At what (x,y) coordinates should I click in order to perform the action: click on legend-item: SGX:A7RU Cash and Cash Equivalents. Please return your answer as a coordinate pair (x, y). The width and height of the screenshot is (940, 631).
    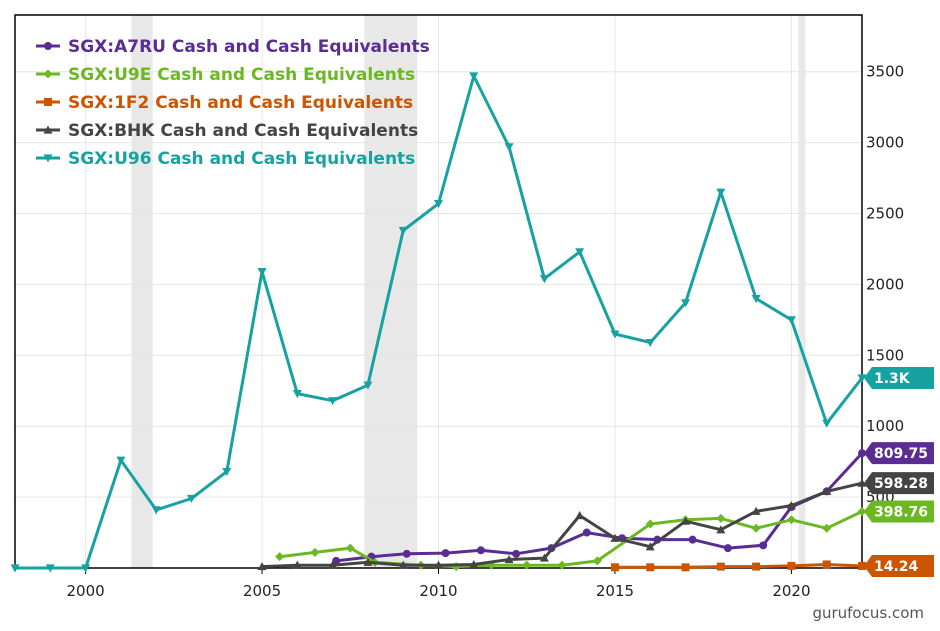
    Looking at the image, I should click on (233, 47).